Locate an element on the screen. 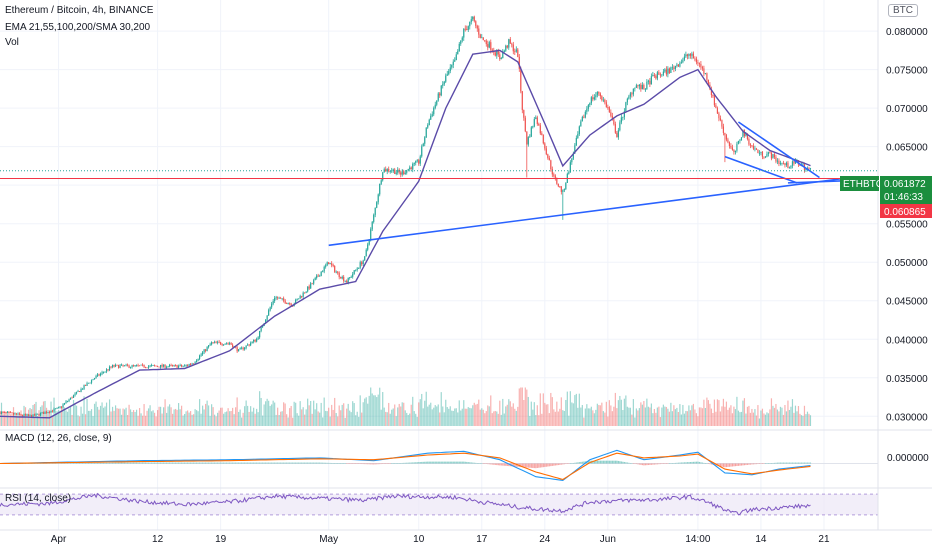 Image resolution: width=932 pixels, height=550 pixels. y-tick-label: 0.070000 is located at coordinates (907, 109).